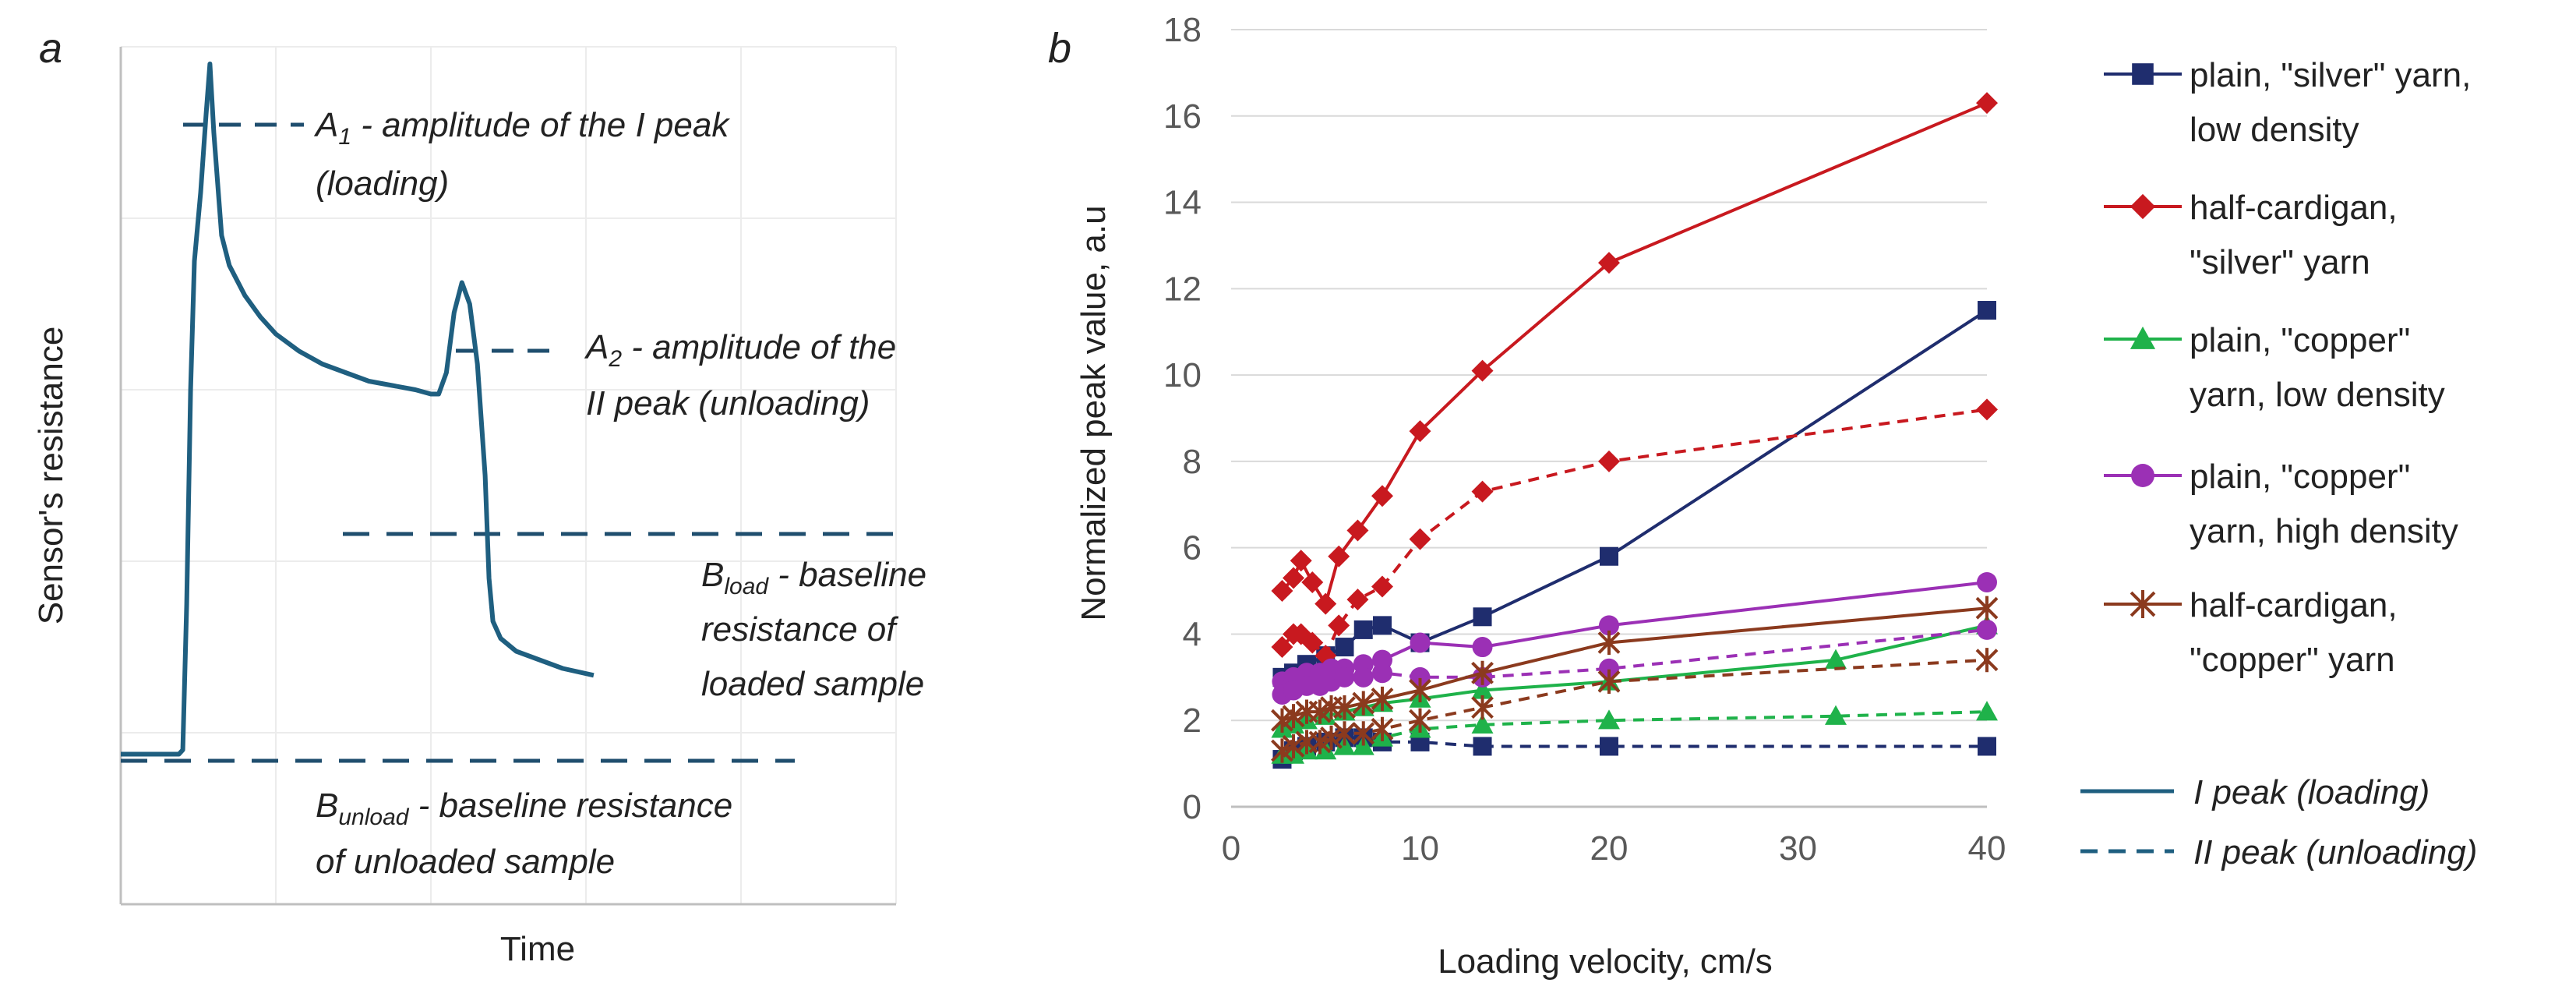 This screenshot has width=2576, height=1004. I want to click on panel-a-x-label: Time, so click(537, 949).